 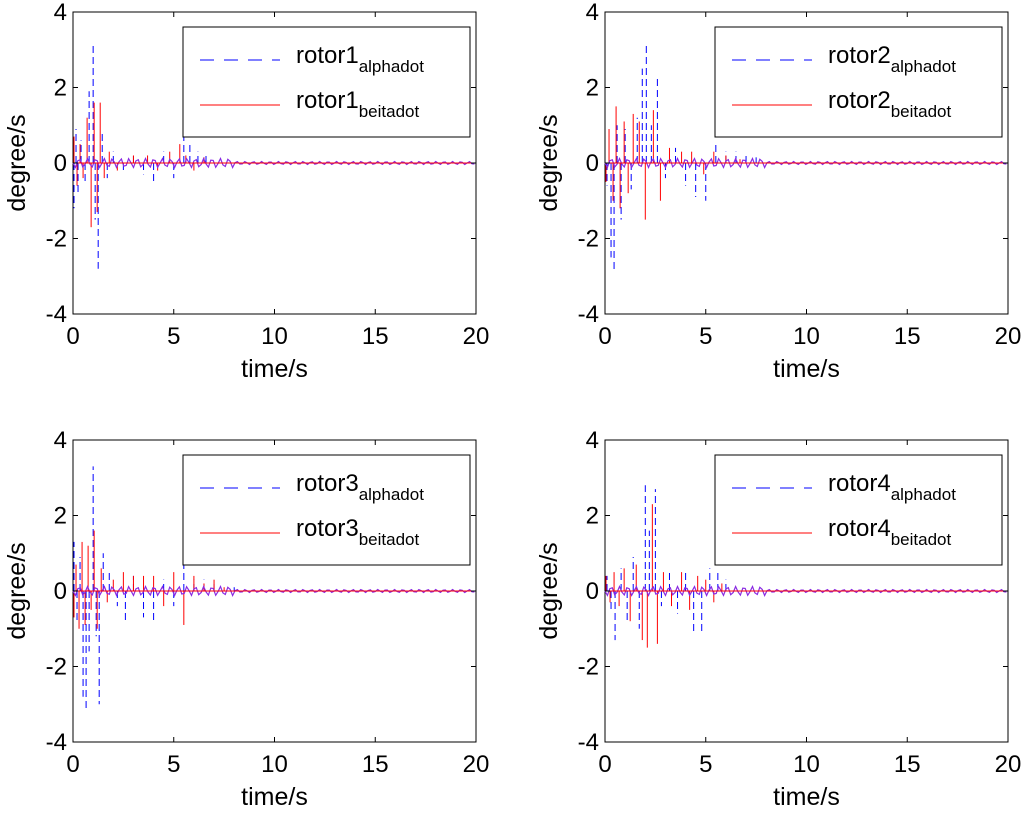 I want to click on legend-label: rotor3alphadot, so click(x=360, y=487).